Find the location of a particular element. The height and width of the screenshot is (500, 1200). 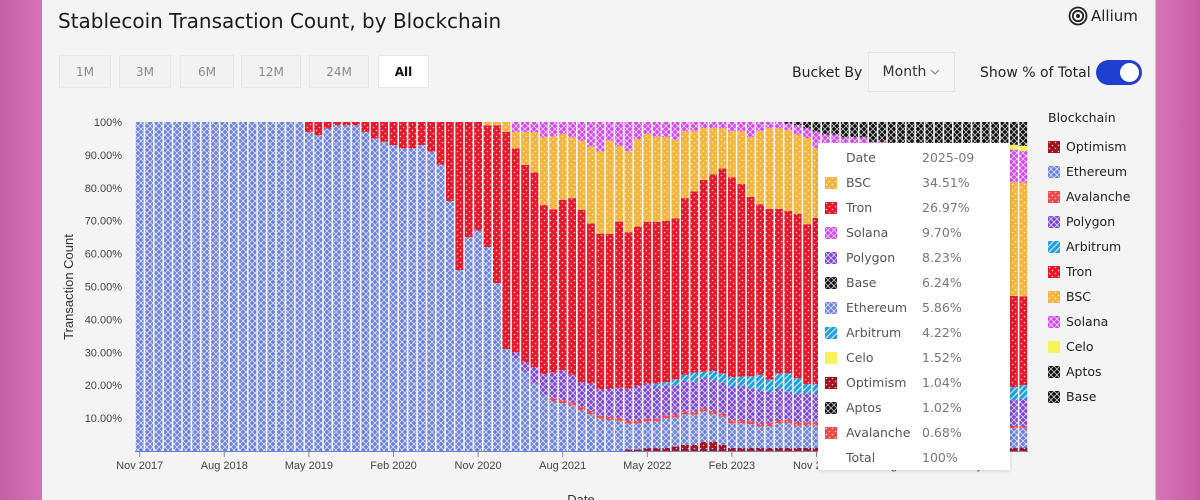

legend-item-celo: Celo is located at coordinates (1089, 346).